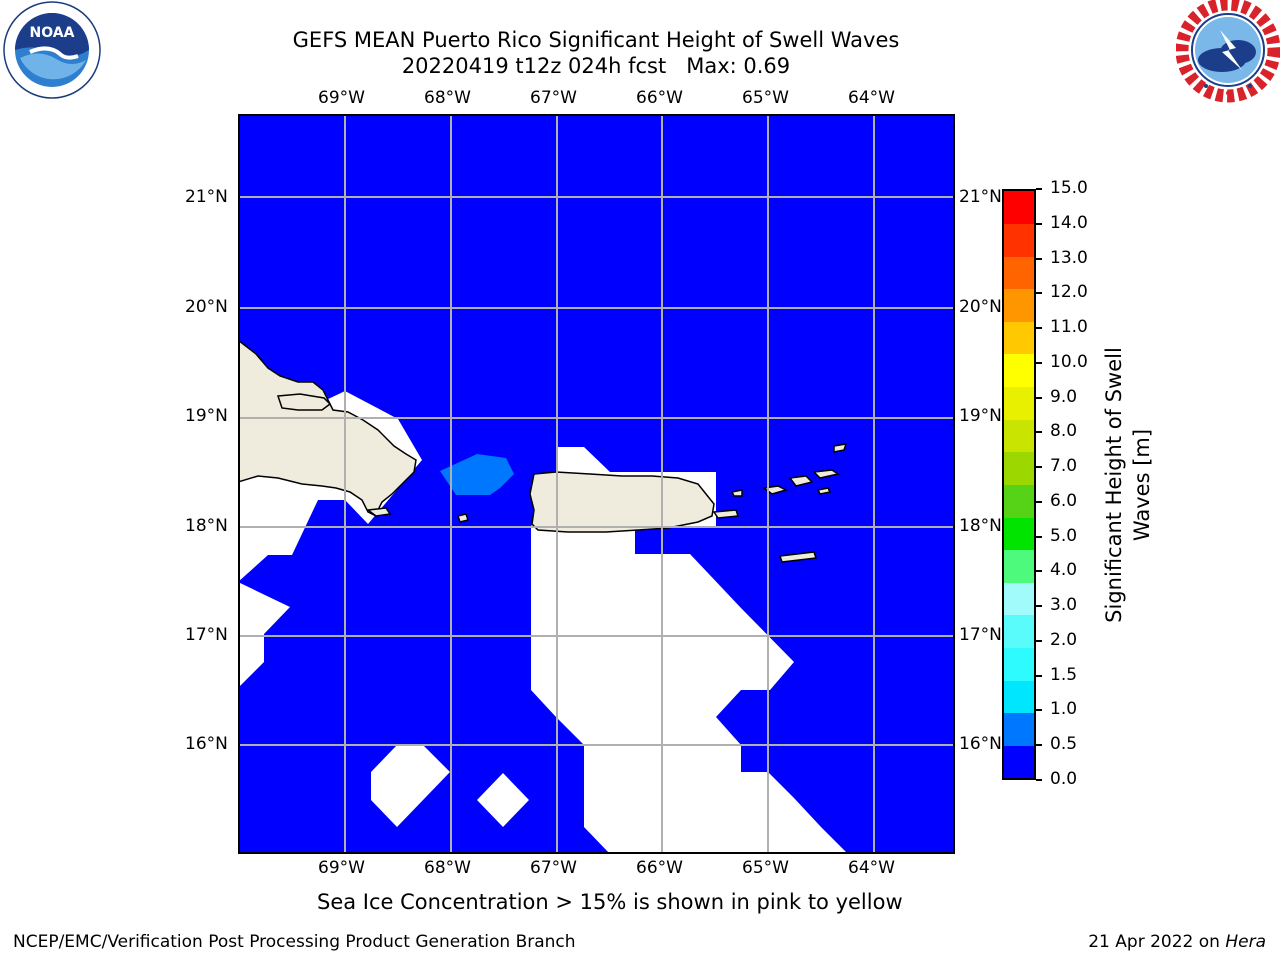  What do you see at coordinates (1069, 257) in the screenshot?
I see `colorbar-tick-label: 13.0` at bounding box center [1069, 257].